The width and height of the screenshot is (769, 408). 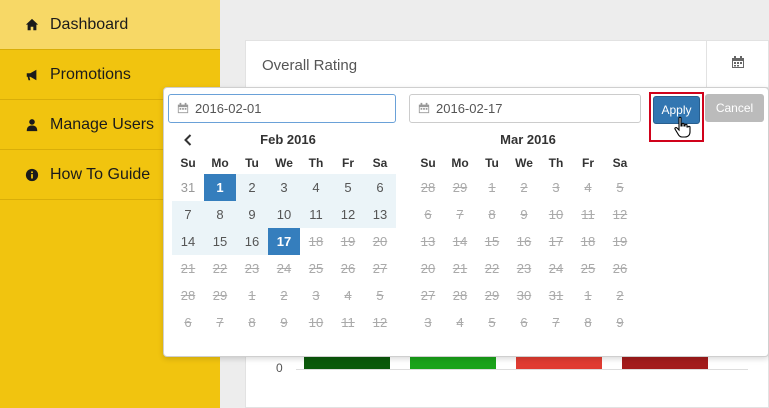 I want to click on prev-month-button, so click(x=188, y=140).